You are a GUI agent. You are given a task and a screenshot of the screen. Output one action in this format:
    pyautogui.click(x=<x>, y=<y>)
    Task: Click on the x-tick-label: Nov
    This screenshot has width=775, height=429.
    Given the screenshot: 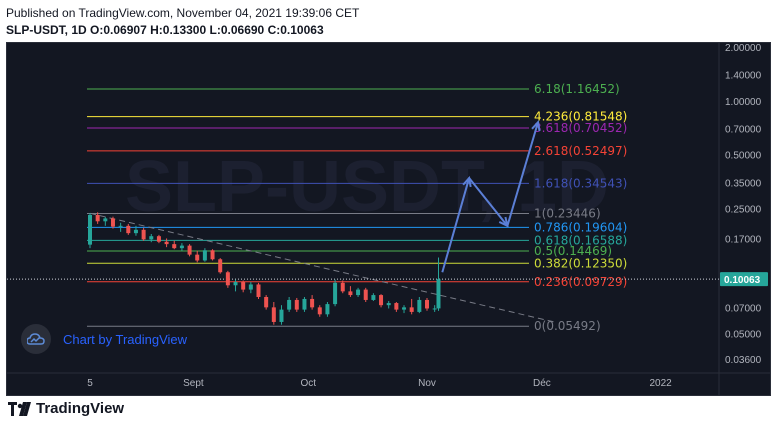 What is the action you would take?
    pyautogui.click(x=427, y=383)
    